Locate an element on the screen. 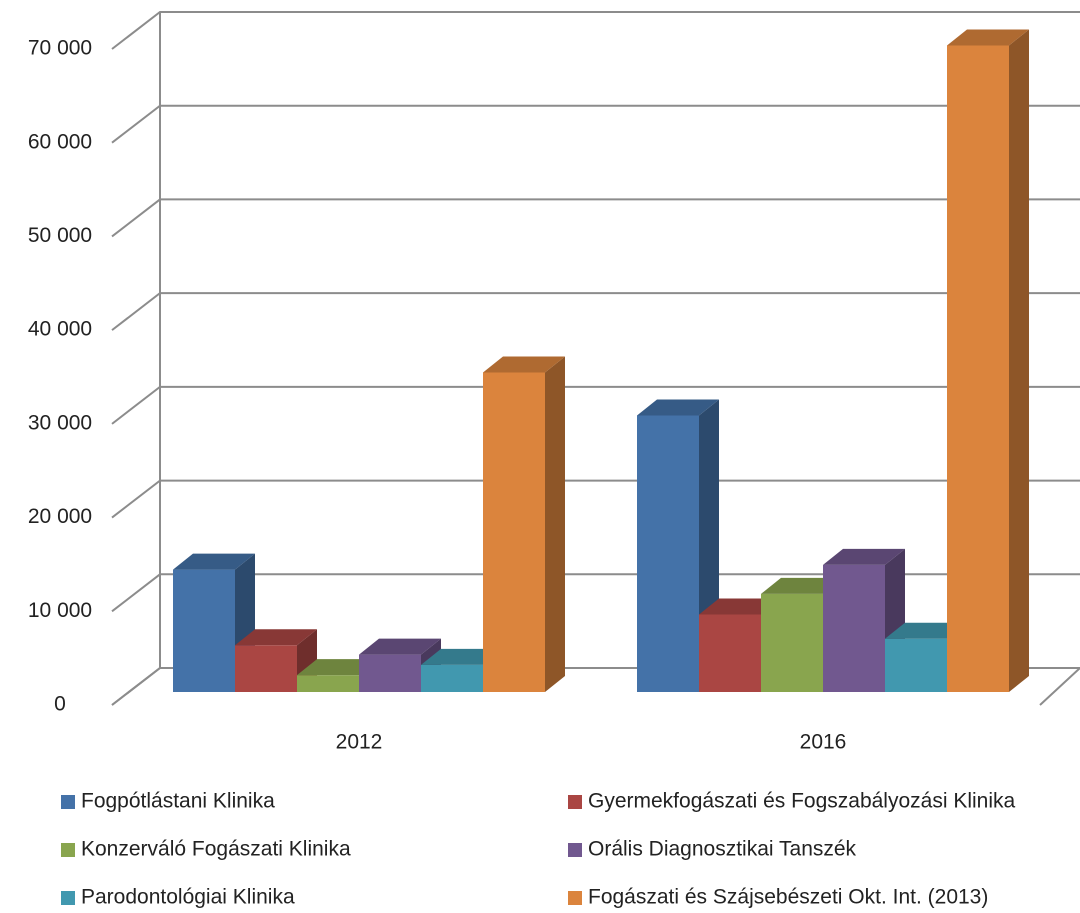 This screenshot has width=1080, height=913. y-tick-label: 20 000 is located at coordinates (60, 516).